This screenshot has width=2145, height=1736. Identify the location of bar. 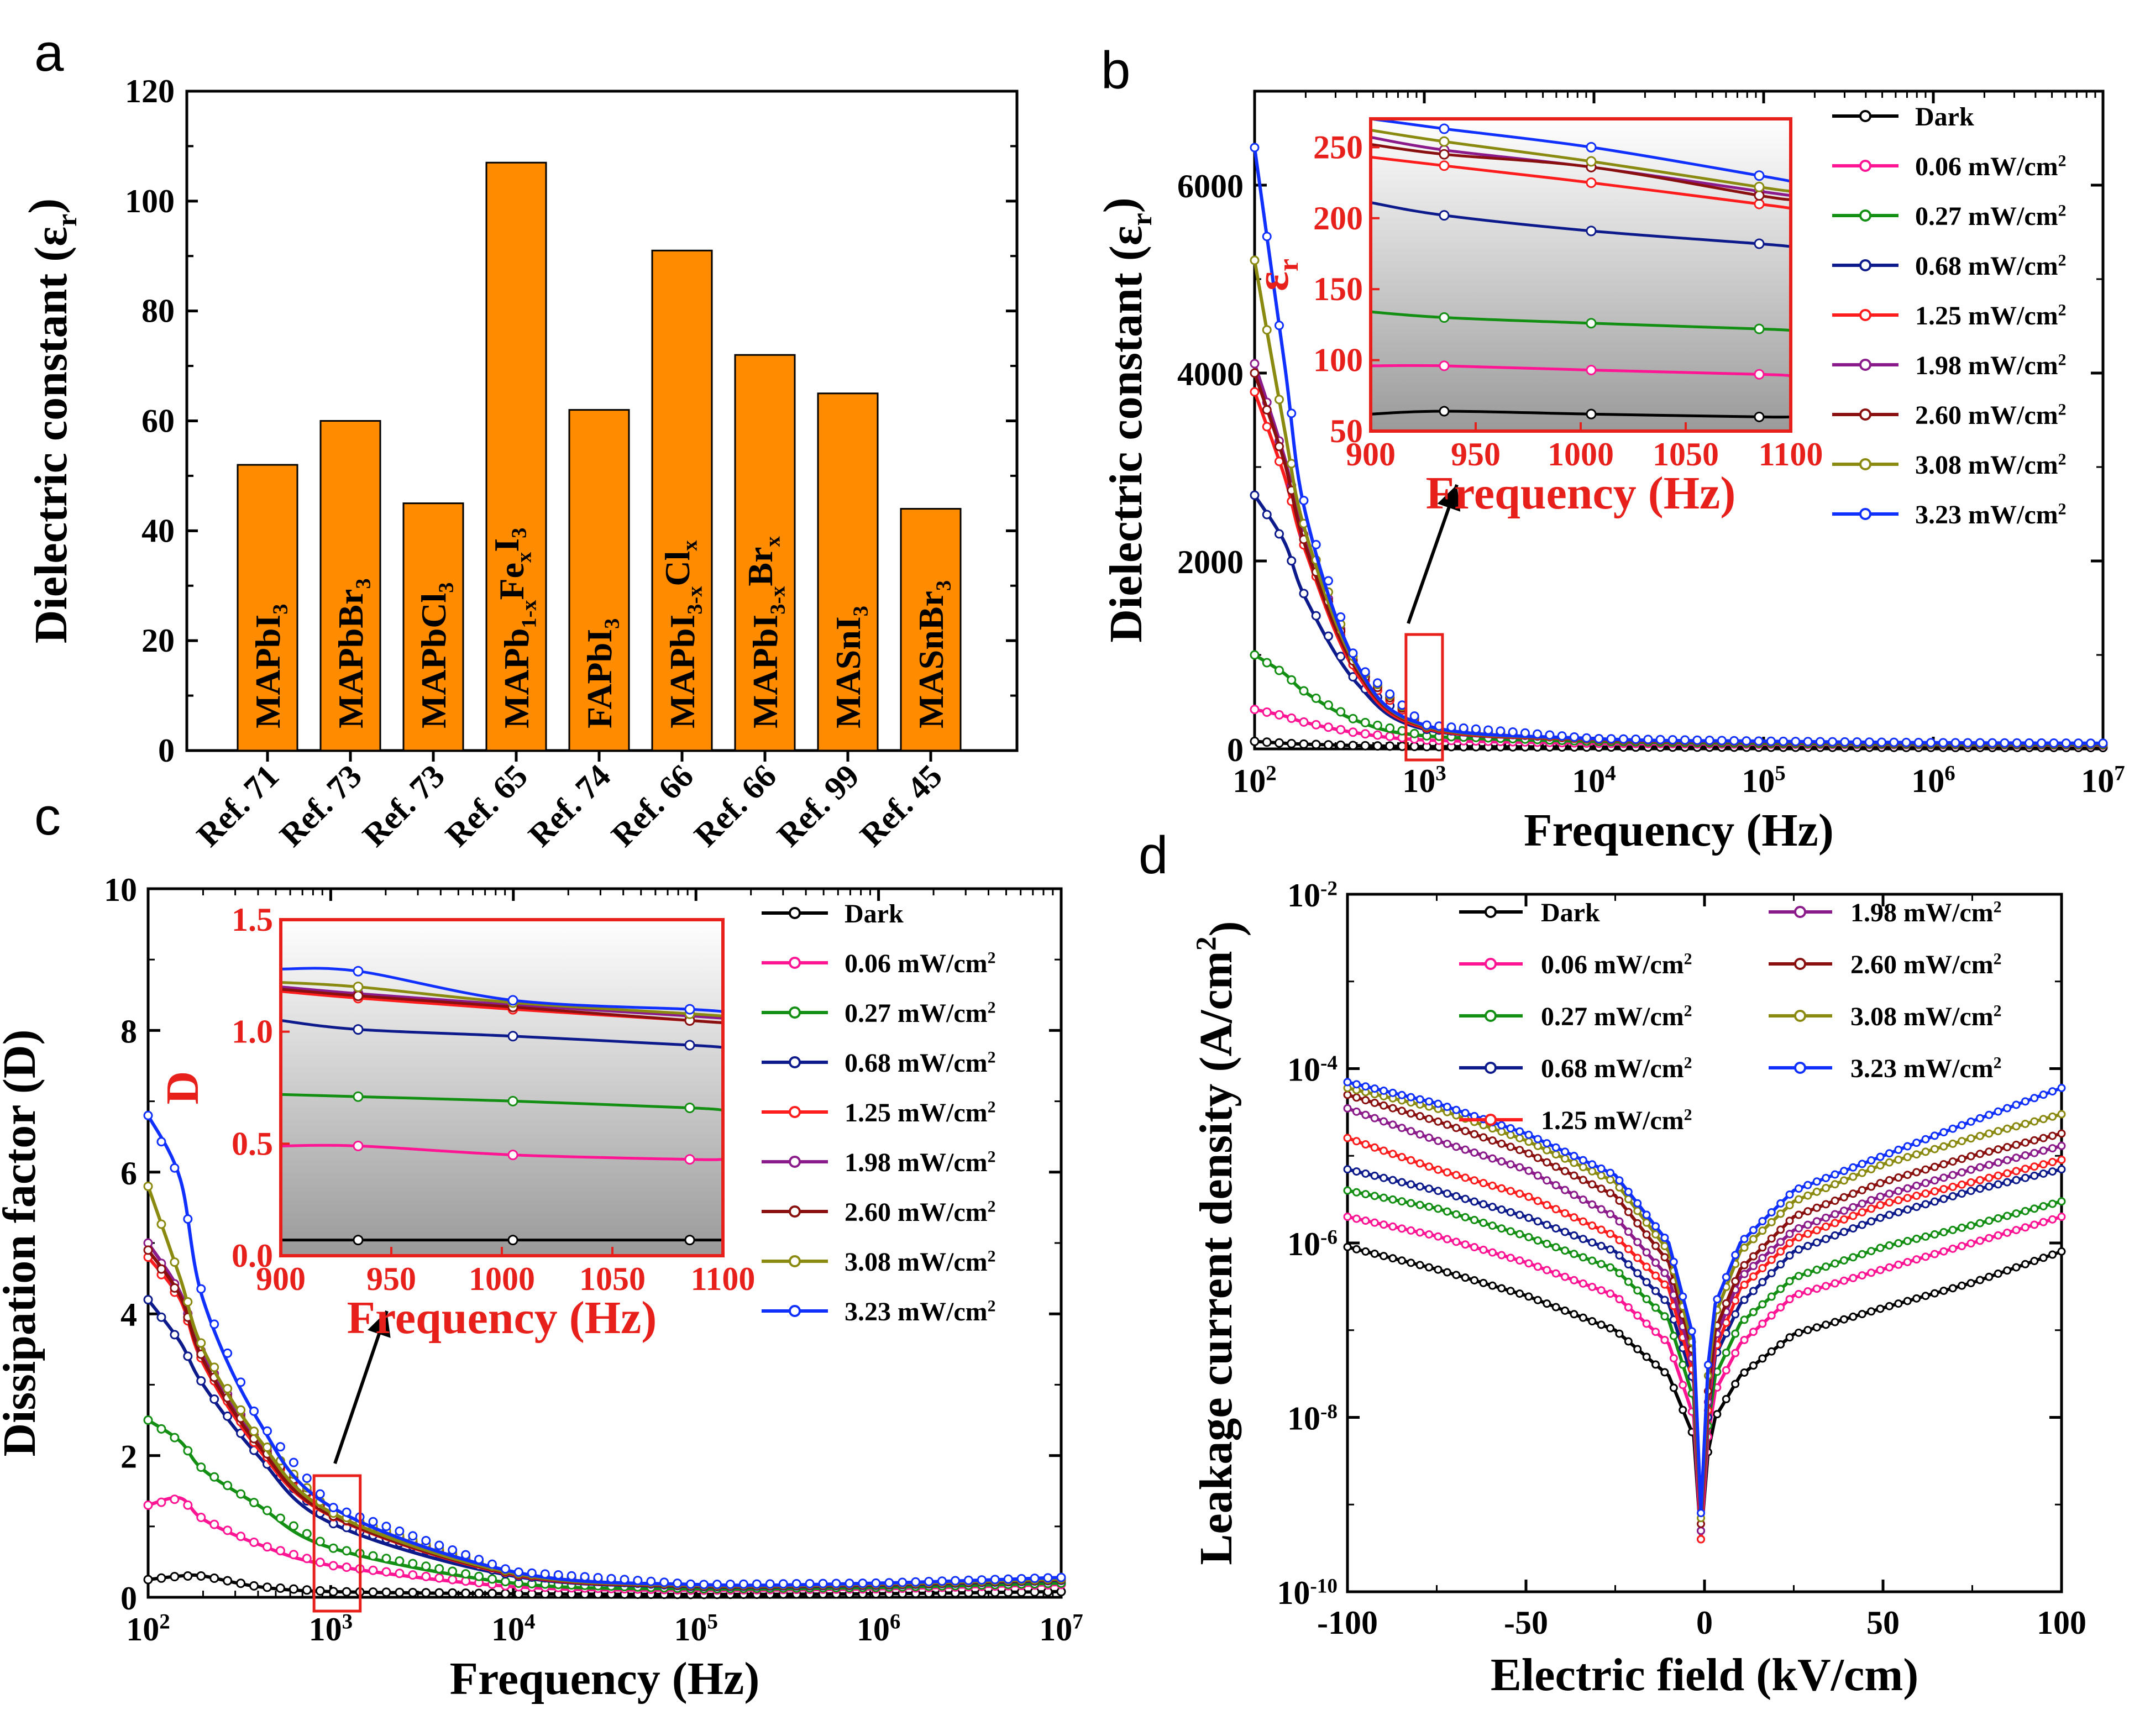
(848, 572).